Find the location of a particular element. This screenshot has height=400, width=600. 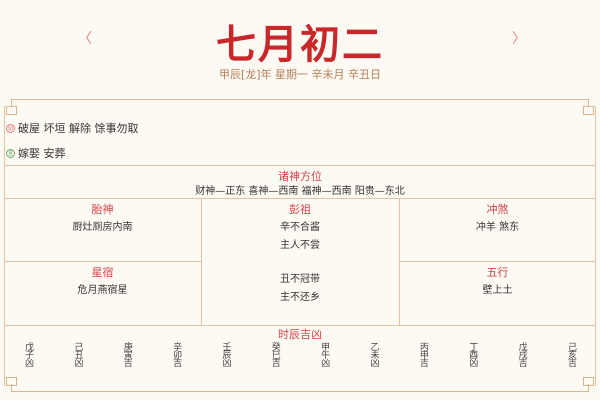

next-day-button: 〉 is located at coordinates (519, 39).